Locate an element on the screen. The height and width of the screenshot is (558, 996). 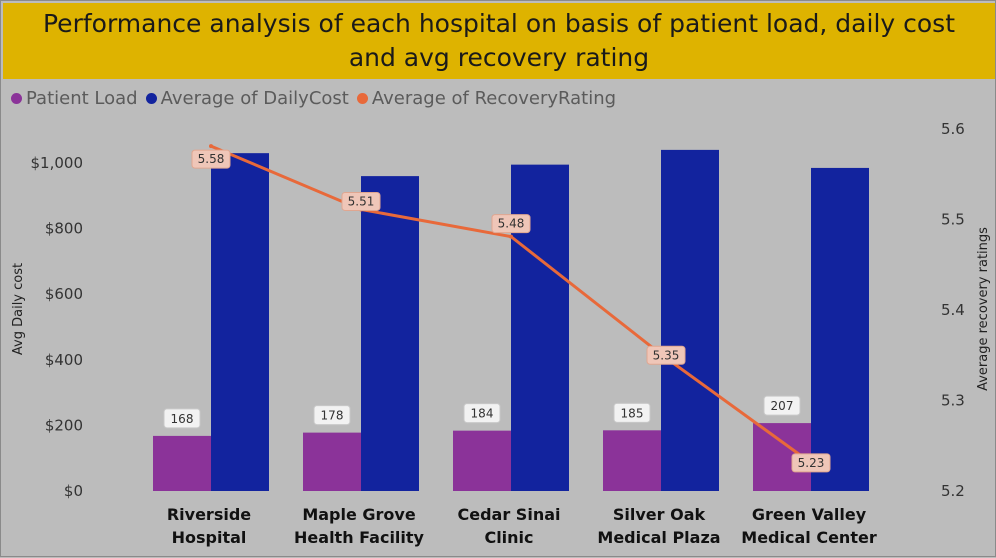
y2-tick-label: 5.2 is located at coordinates (953, 491).